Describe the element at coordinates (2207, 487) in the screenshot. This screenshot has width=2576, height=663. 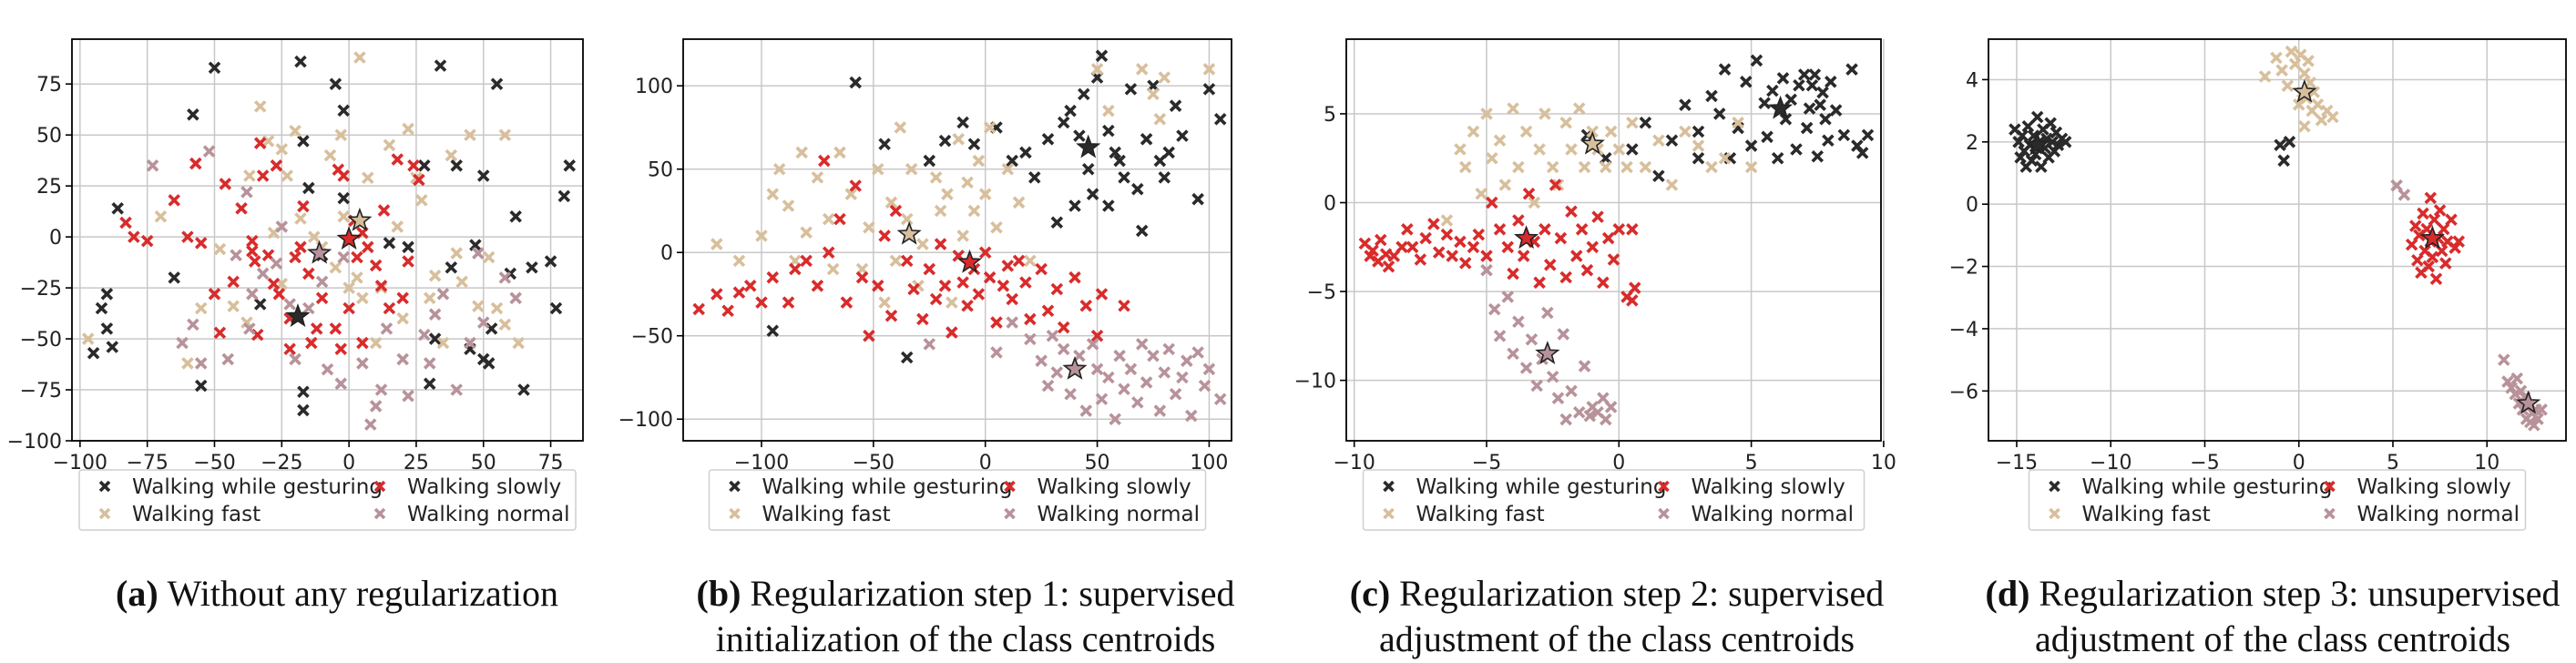
I see `legend-label: Walking while gesturing` at that location.